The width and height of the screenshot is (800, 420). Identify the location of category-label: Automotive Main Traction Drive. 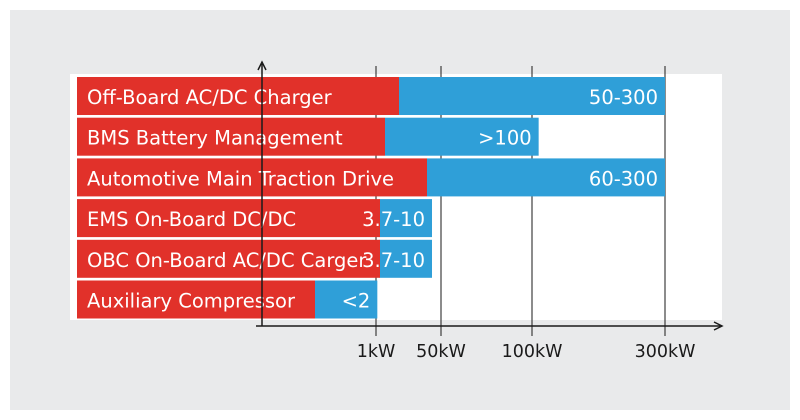
(240, 178).